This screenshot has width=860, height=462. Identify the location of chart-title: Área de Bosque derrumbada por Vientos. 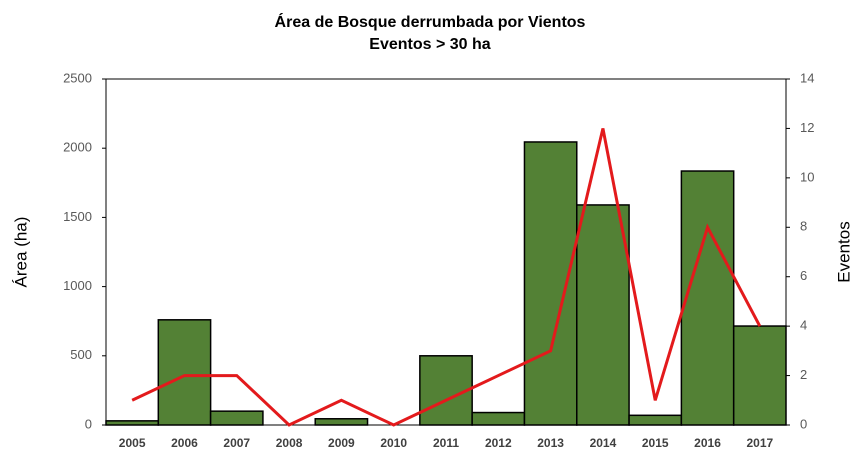
(430, 21).